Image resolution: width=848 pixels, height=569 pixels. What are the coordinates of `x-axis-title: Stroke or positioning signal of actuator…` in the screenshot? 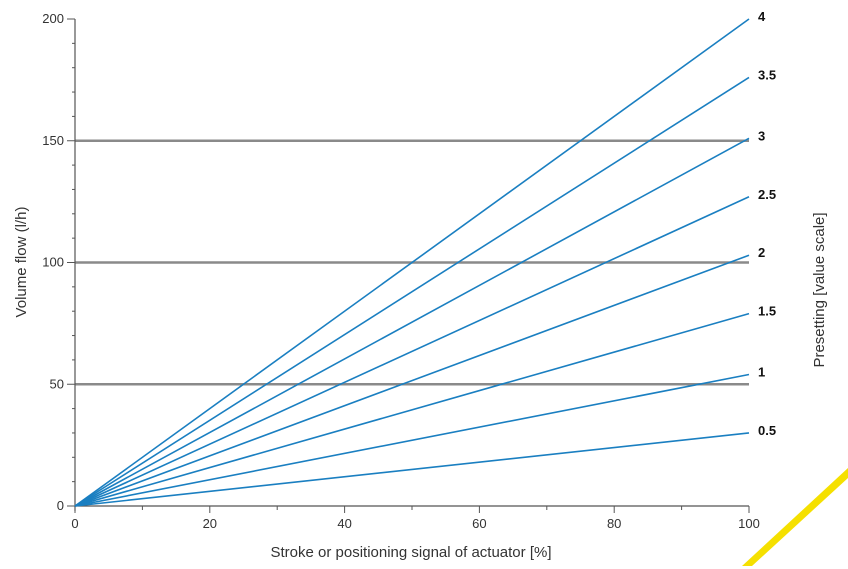 It's located at (411, 552).